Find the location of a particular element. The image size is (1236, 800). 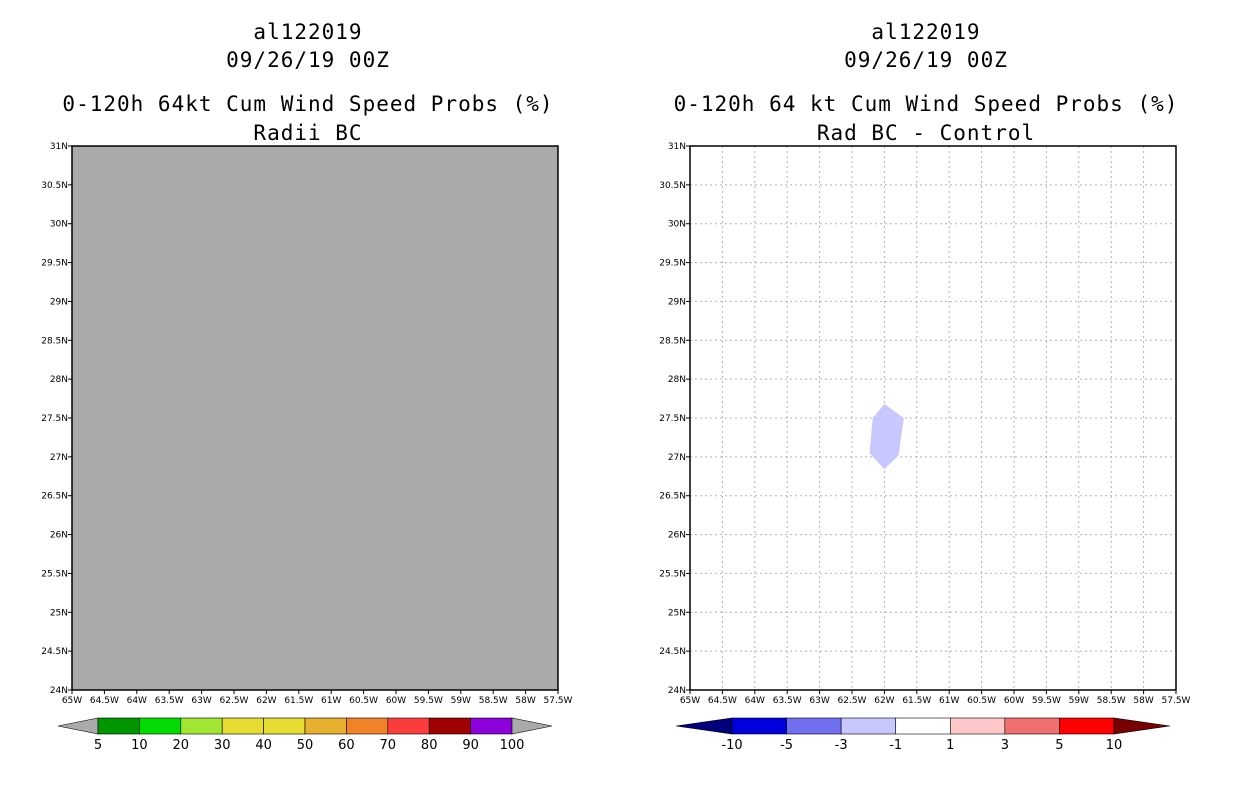

colorbar-label: 90 is located at coordinates (470, 745).